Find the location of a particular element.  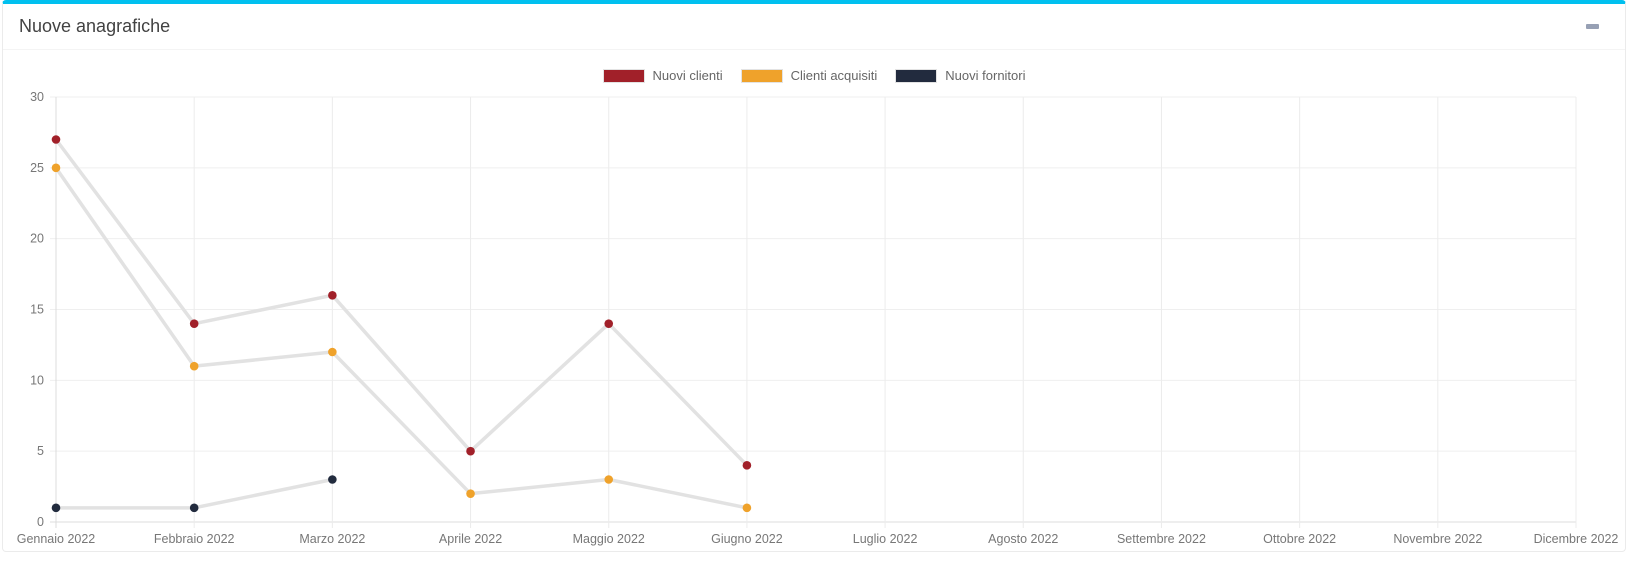

x-tick-label: Luglio 2022 is located at coordinates (885, 539).